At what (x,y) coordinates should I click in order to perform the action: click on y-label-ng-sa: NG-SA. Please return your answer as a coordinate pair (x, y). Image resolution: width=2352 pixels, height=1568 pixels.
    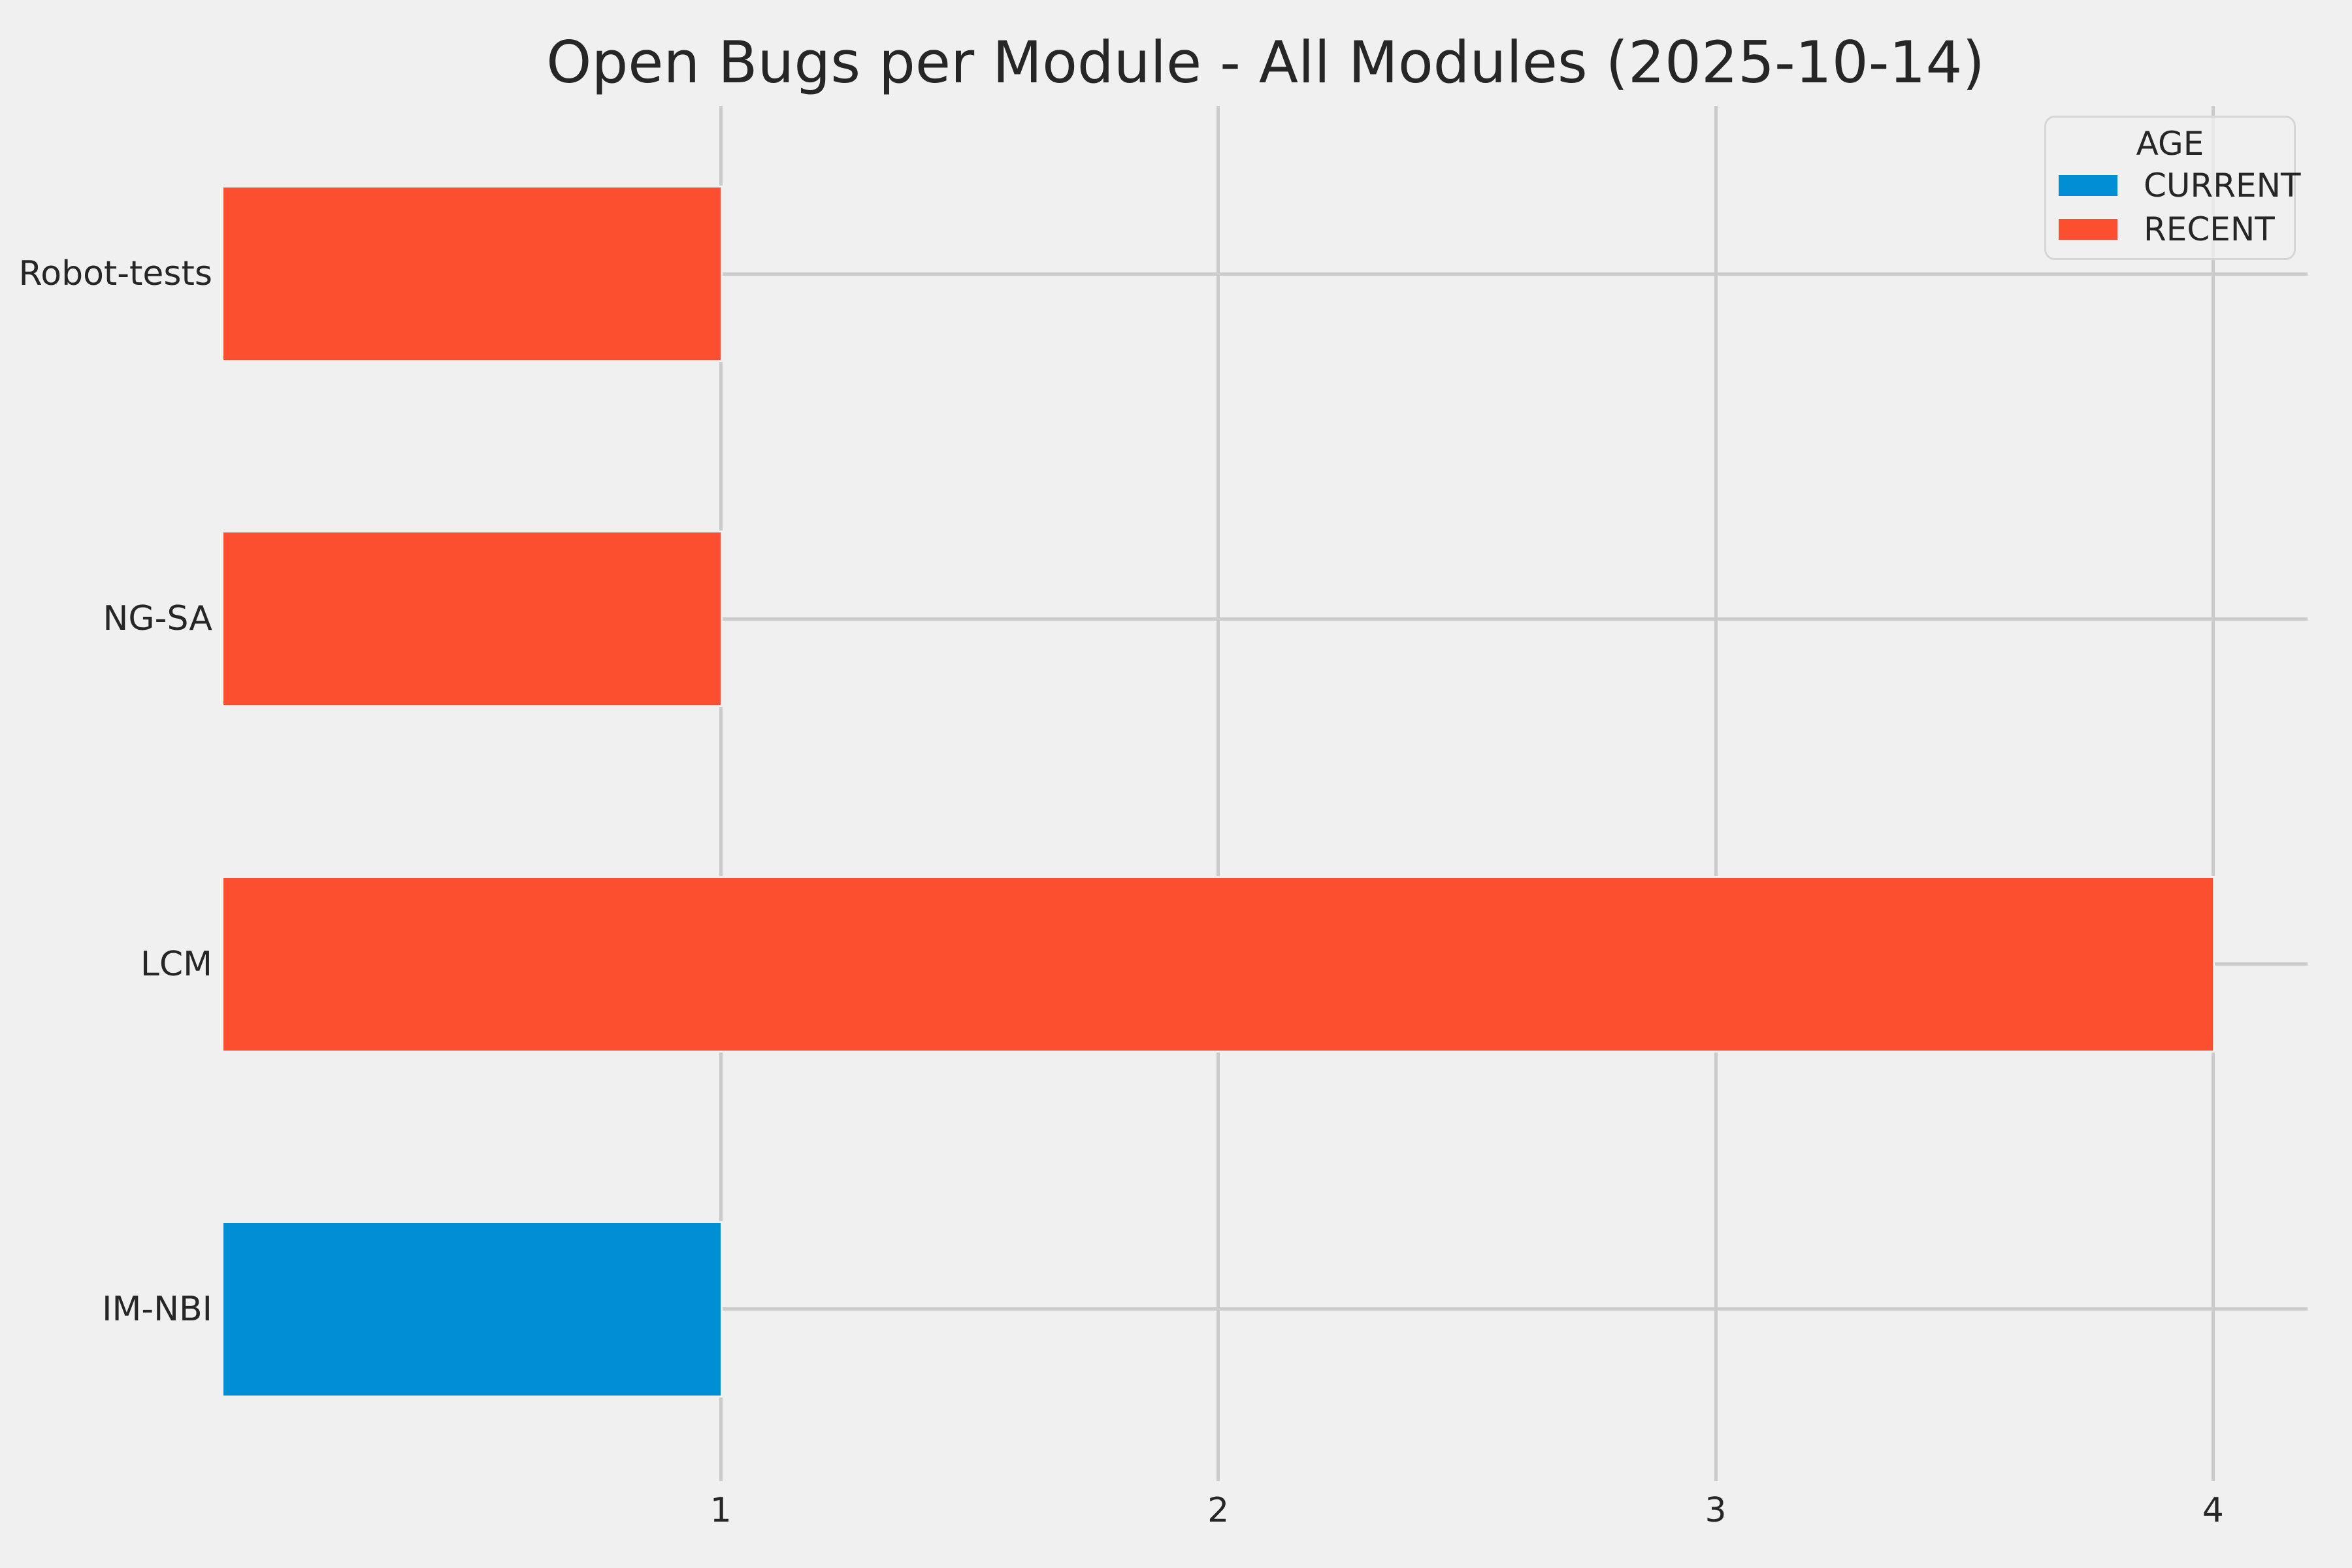
    Looking at the image, I should click on (157, 619).